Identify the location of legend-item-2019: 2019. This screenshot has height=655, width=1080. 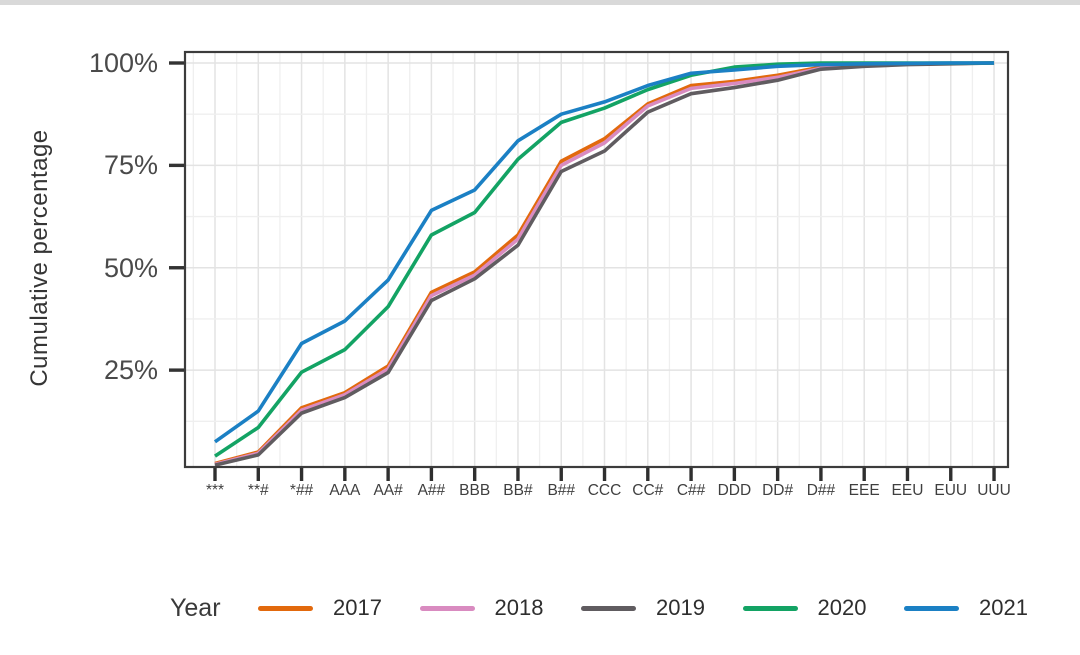
(643, 608).